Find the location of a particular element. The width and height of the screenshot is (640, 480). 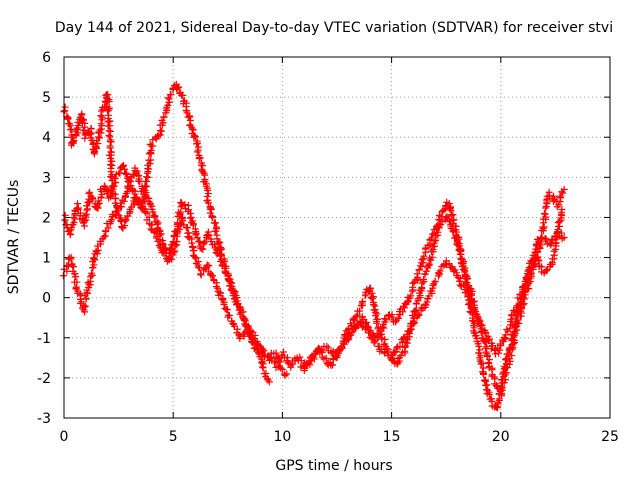

y-tick-label: 1 is located at coordinates (46, 259).